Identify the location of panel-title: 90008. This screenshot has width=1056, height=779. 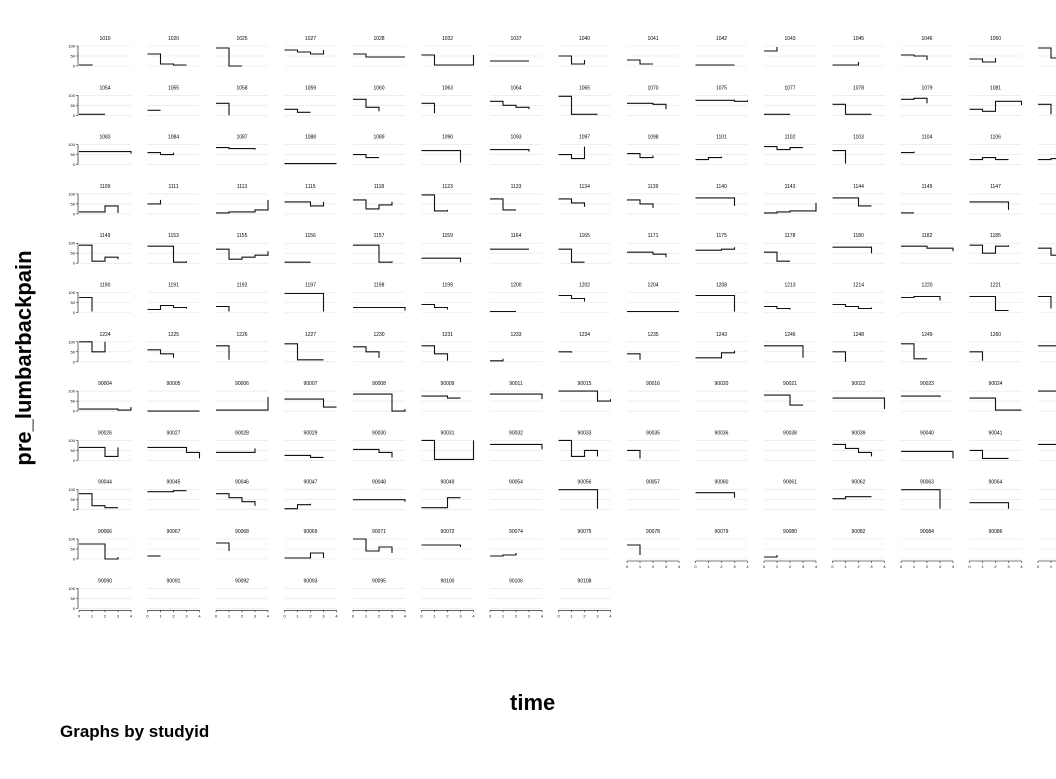
(379, 384).